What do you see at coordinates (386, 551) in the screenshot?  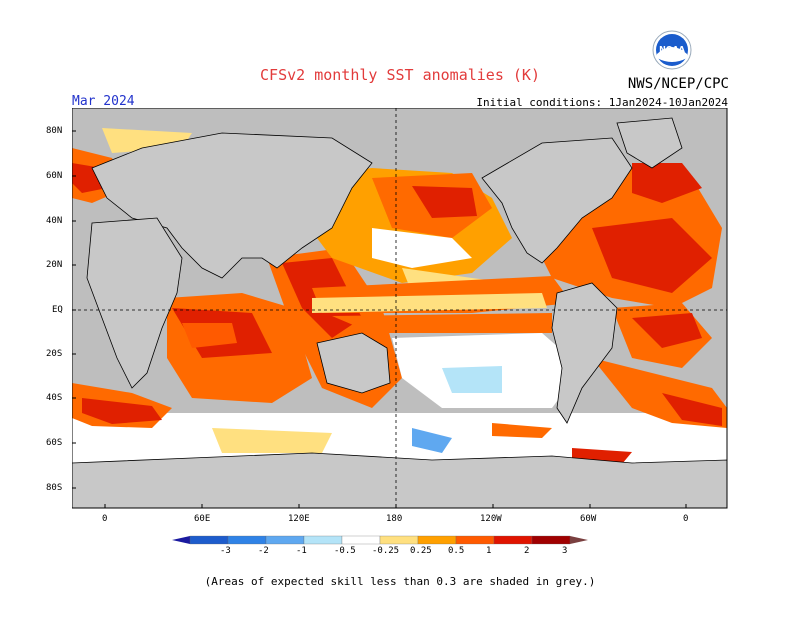 I see `colorbar-label: -0.25` at bounding box center [386, 551].